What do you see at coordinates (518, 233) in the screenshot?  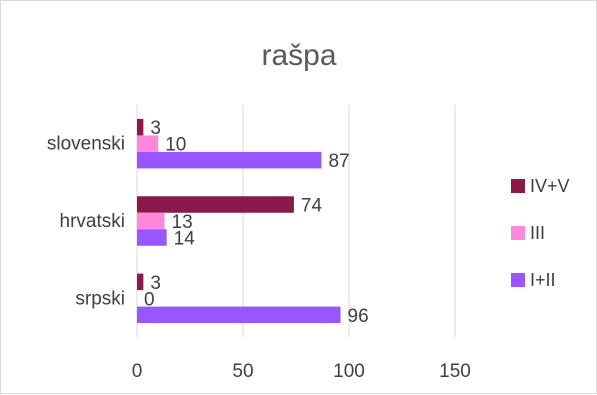 I see `legend-swatch-iii` at bounding box center [518, 233].